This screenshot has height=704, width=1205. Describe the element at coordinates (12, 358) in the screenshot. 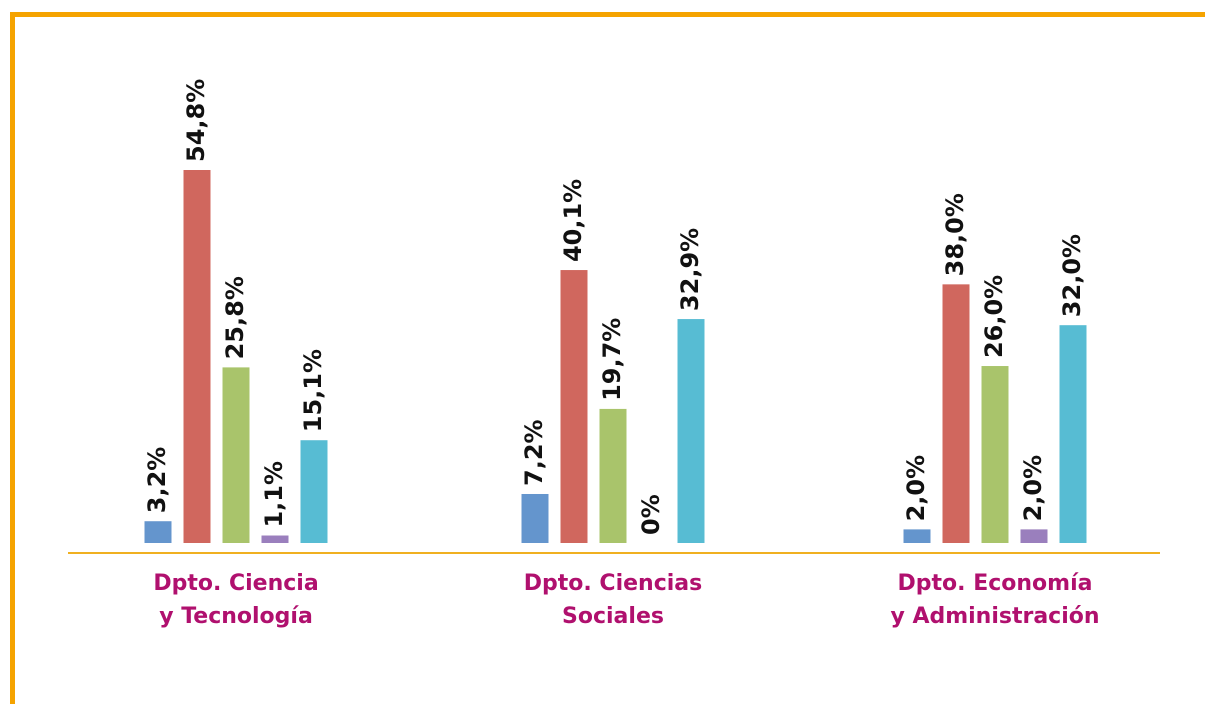

I see `frame-left` at that location.